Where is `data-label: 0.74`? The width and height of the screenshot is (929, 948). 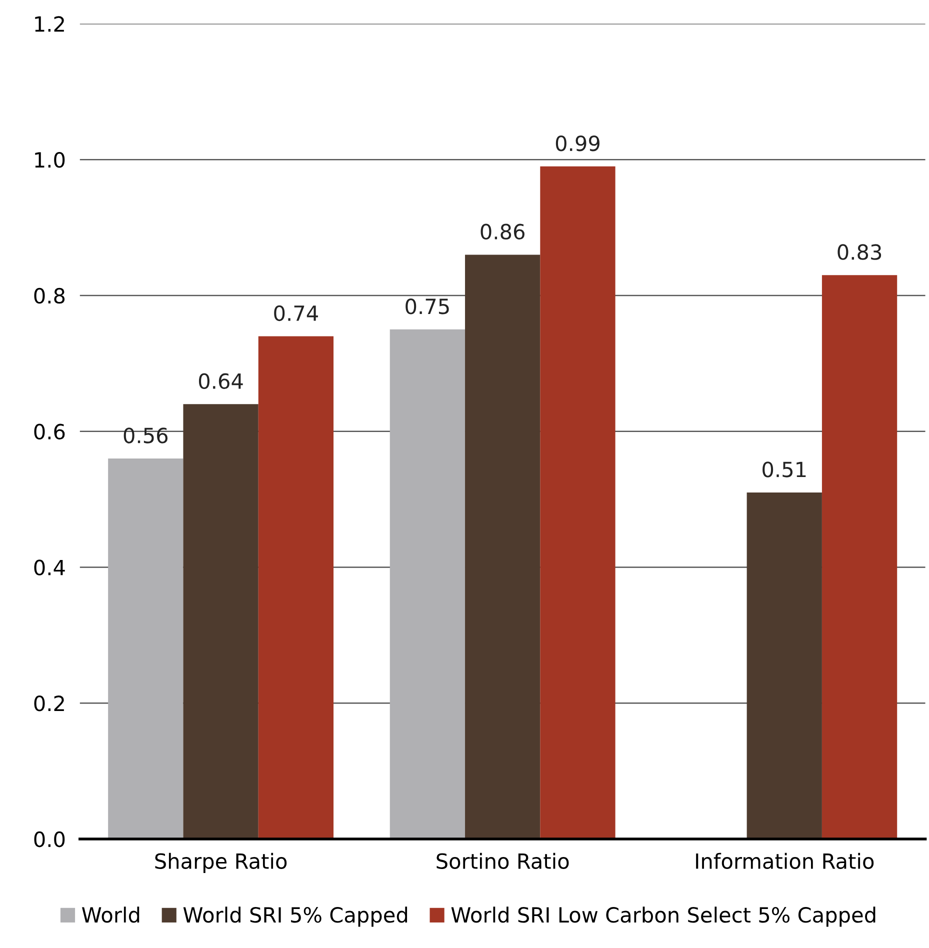
data-label: 0.74 is located at coordinates (296, 313).